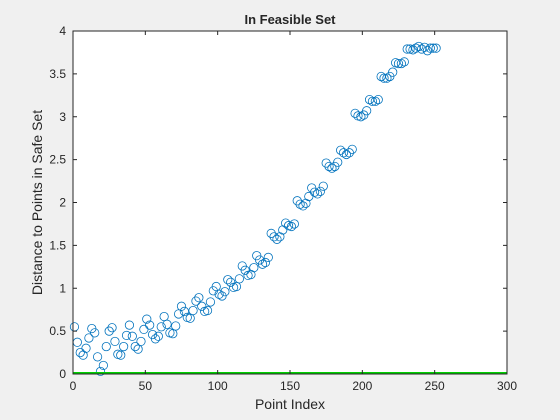 The height and width of the screenshot is (420, 560). Describe the element at coordinates (57, 331) in the screenshot. I see `y-tick-label: 0.5` at that location.